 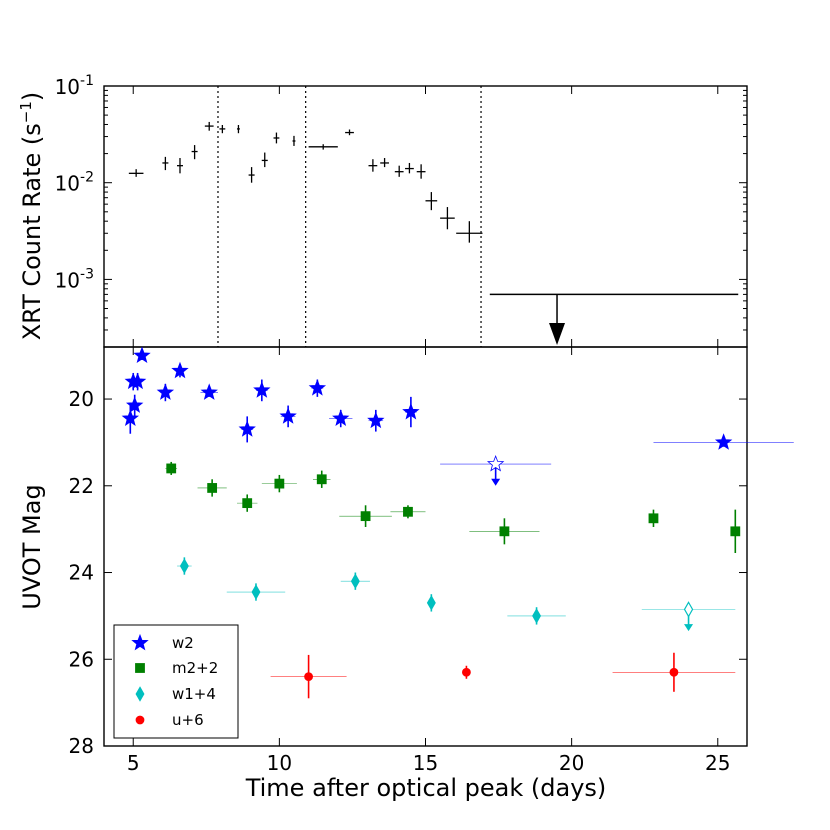 I want to click on legend-label-w2: w2, so click(x=183, y=643).